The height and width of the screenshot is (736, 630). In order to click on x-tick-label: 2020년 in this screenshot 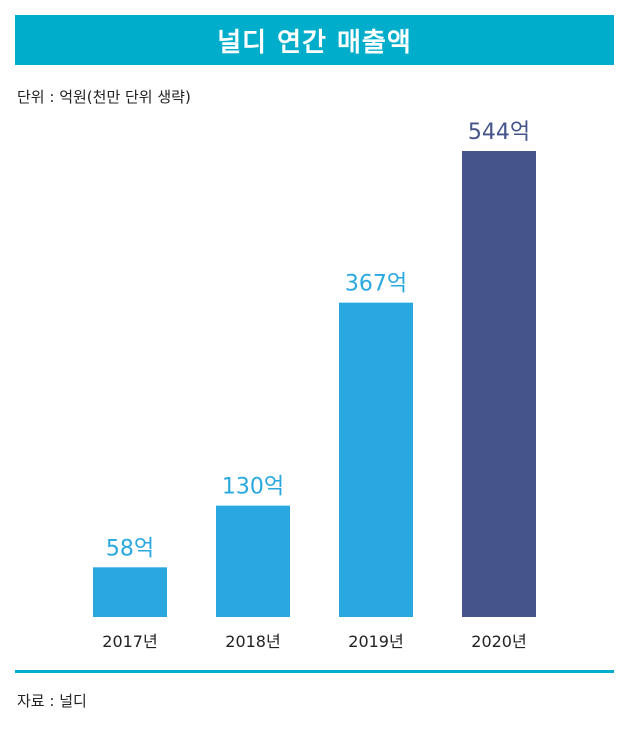, I will do `click(498, 641)`.